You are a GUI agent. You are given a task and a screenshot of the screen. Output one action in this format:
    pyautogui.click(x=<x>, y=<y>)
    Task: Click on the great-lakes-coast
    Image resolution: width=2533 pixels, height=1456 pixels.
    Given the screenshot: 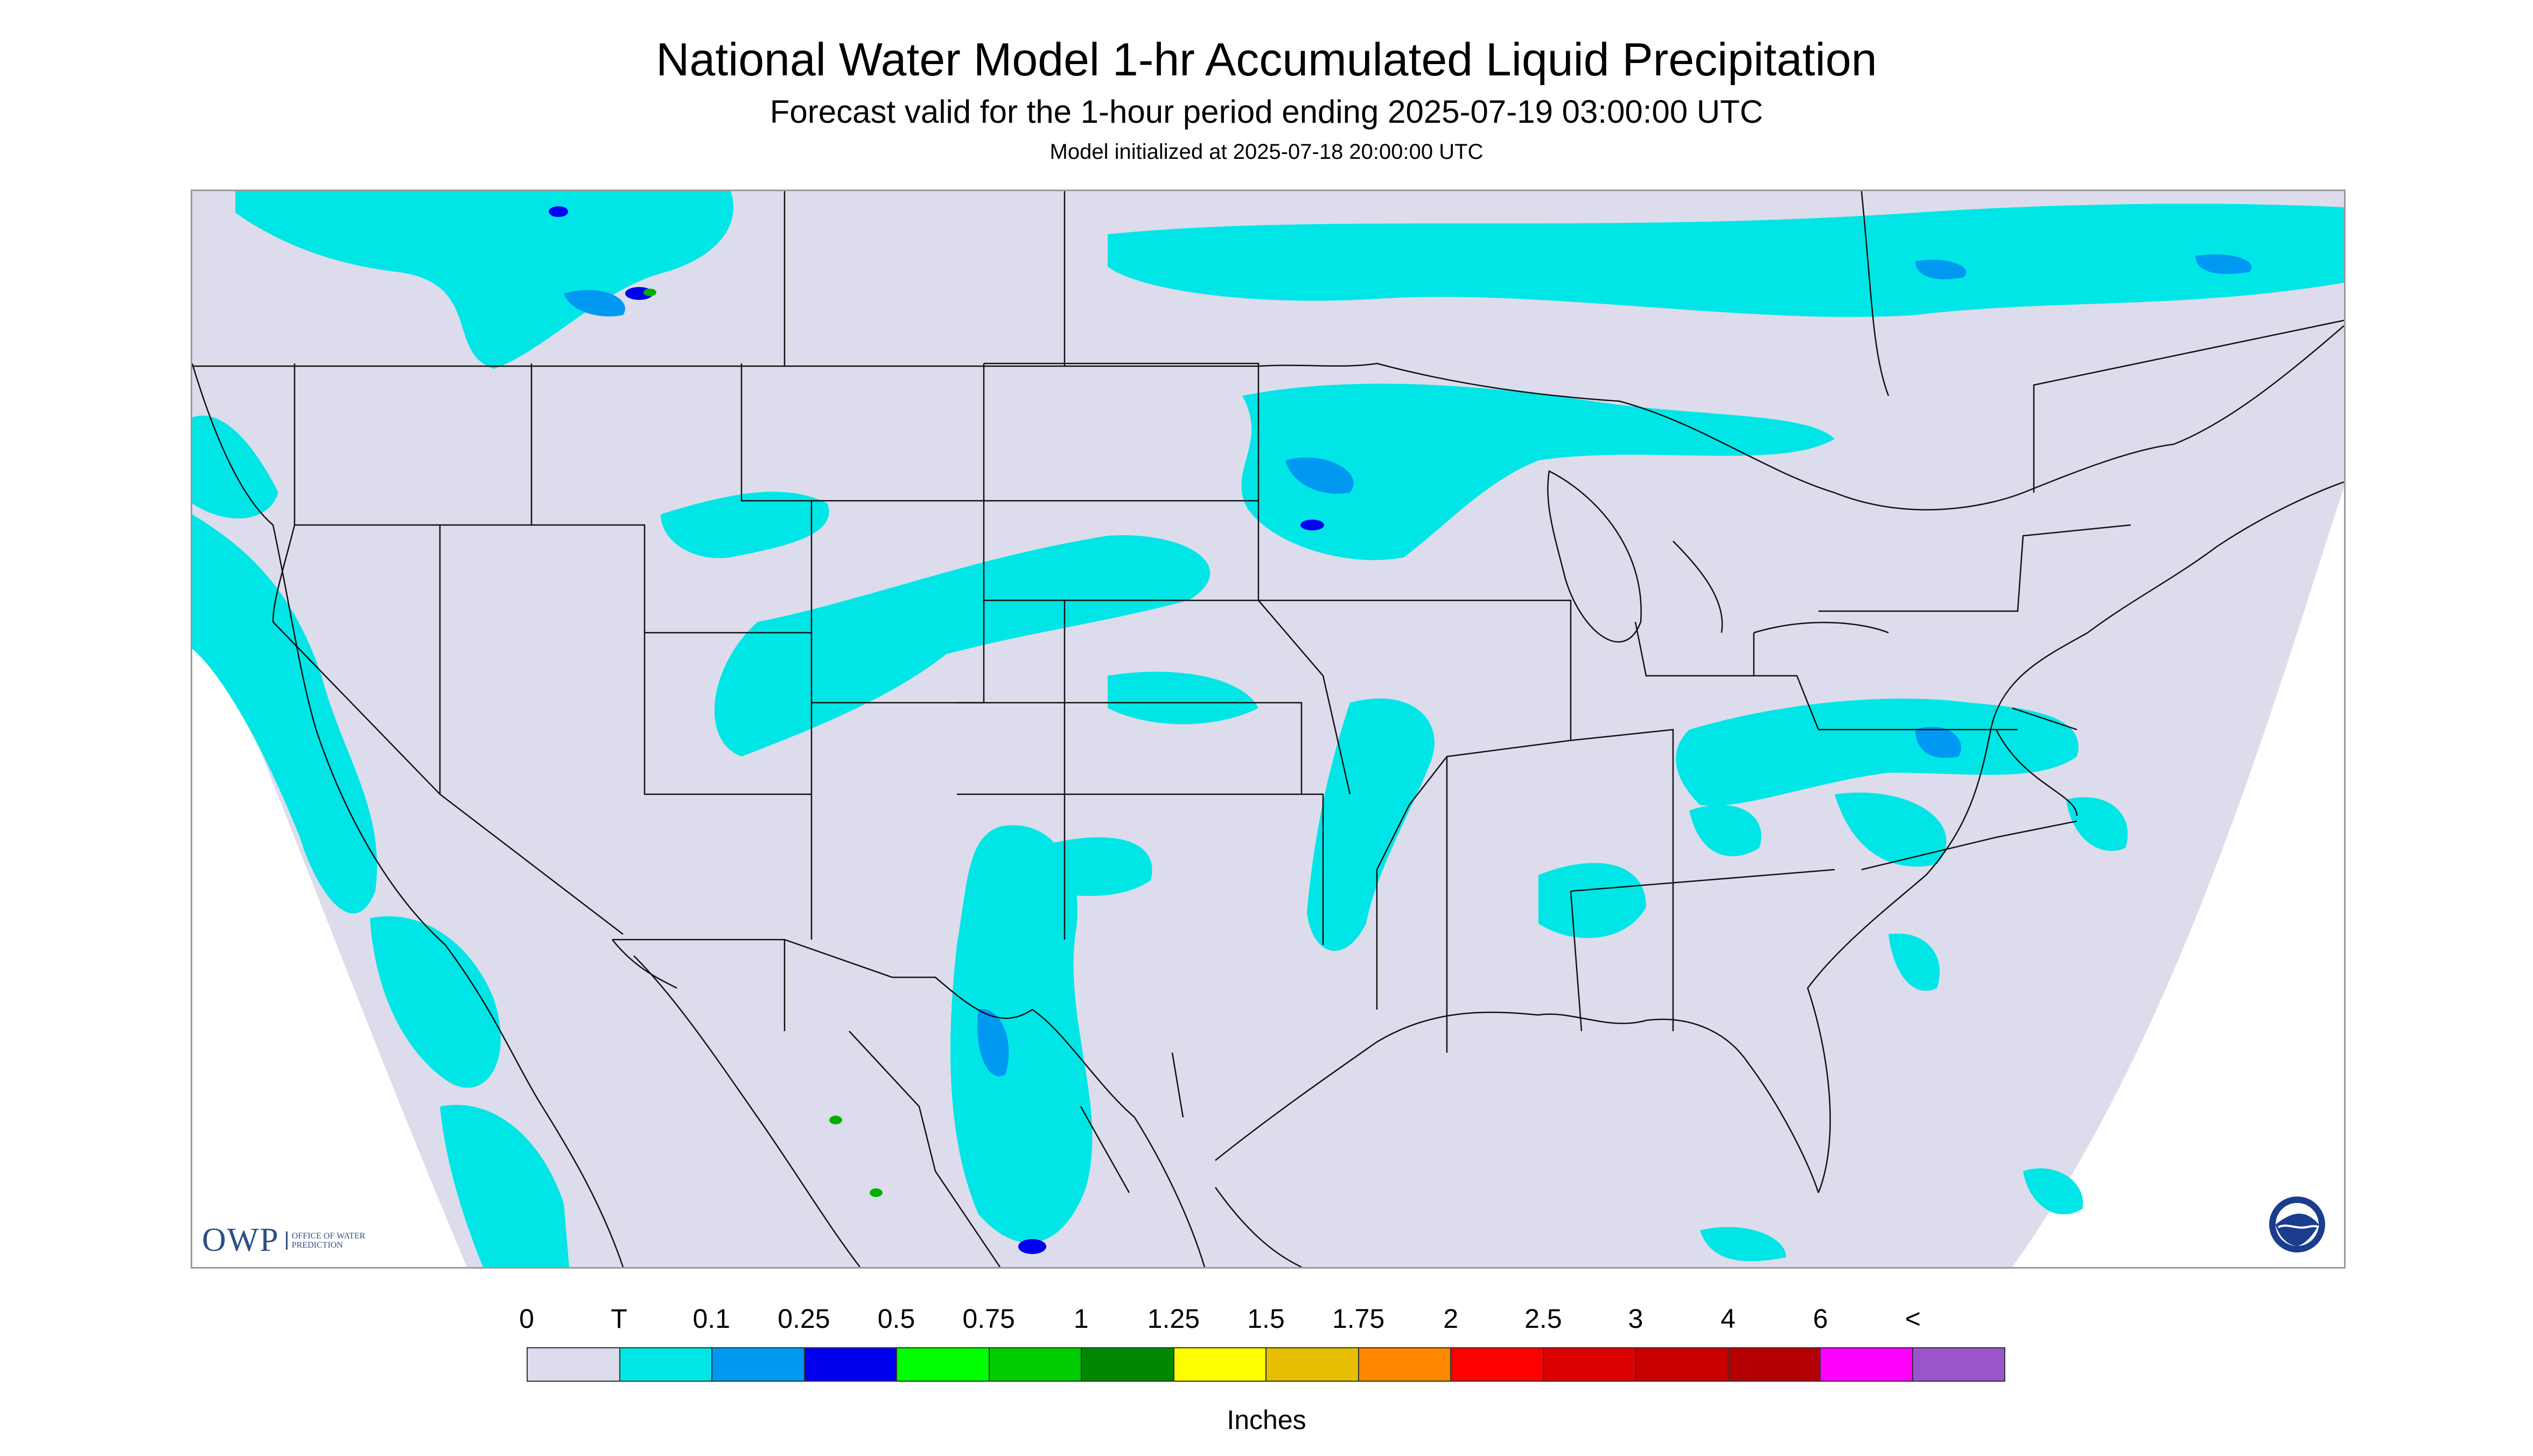 What is the action you would take?
    pyautogui.click(x=1718, y=556)
    